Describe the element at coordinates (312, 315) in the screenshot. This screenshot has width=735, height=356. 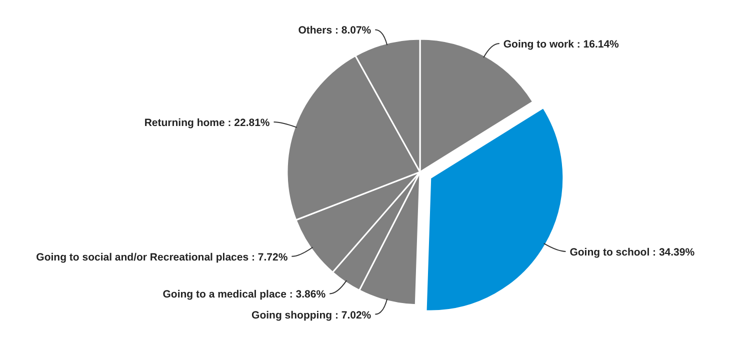
I see `slice-label: Going shopping : 7.02%` at that location.